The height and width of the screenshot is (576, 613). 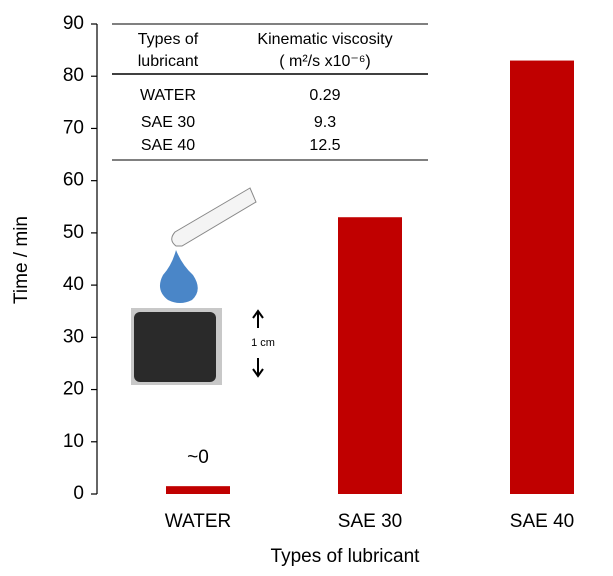 I want to click on table-cell: 9.3, so click(x=325, y=122).